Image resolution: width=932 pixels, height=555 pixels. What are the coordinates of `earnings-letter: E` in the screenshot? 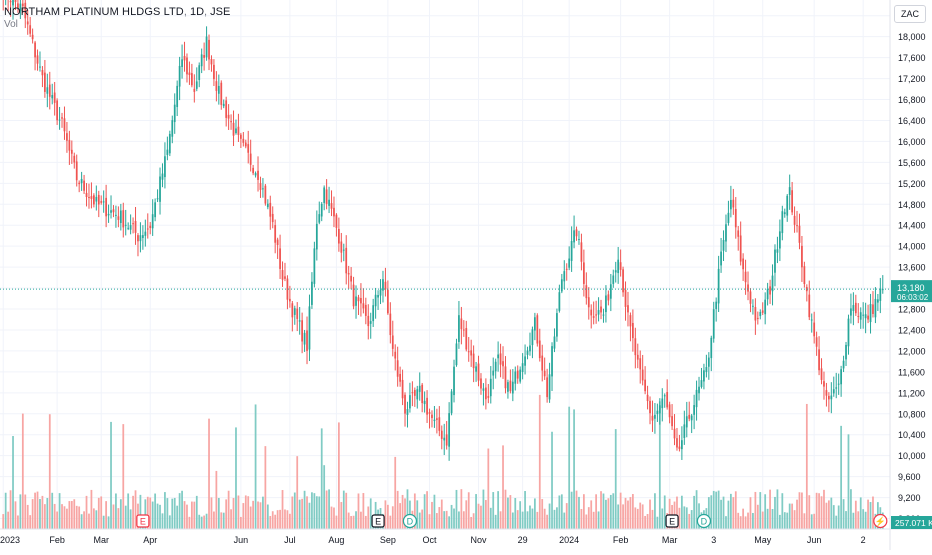 It's located at (378, 522).